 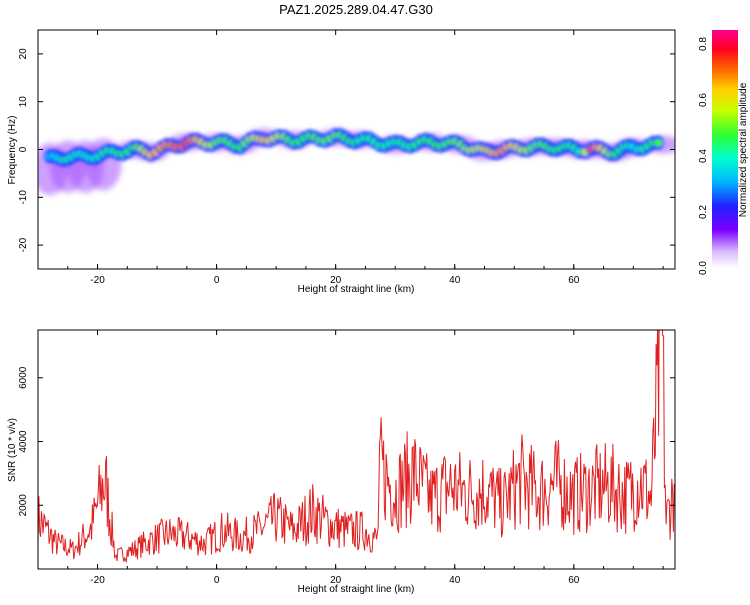 I want to click on y-tick-label: 6000, so click(x=23, y=377).